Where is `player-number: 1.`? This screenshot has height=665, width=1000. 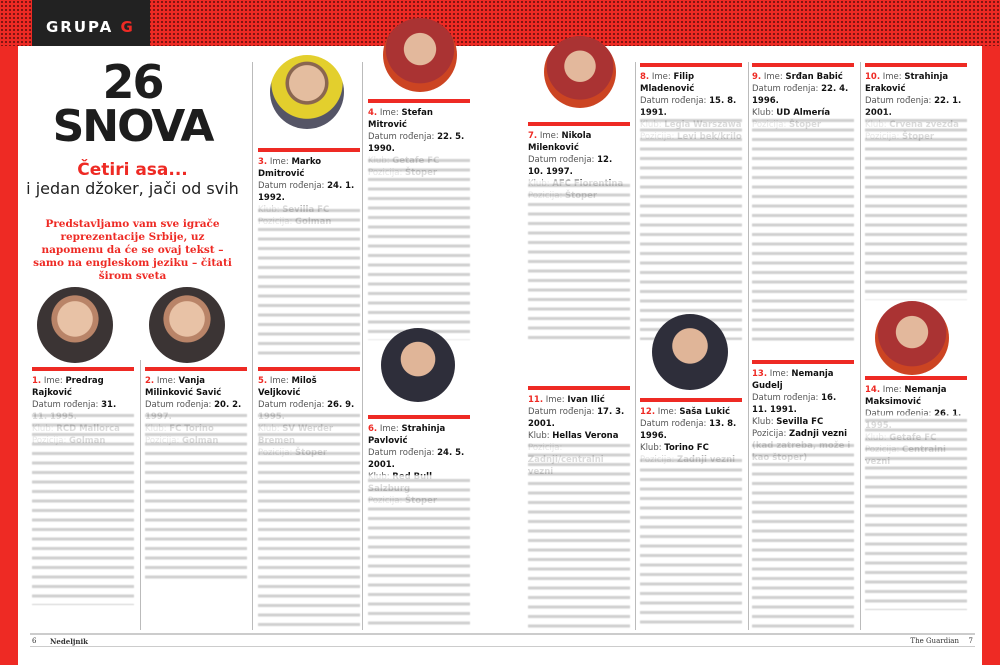 player-number: 1. is located at coordinates (37, 381).